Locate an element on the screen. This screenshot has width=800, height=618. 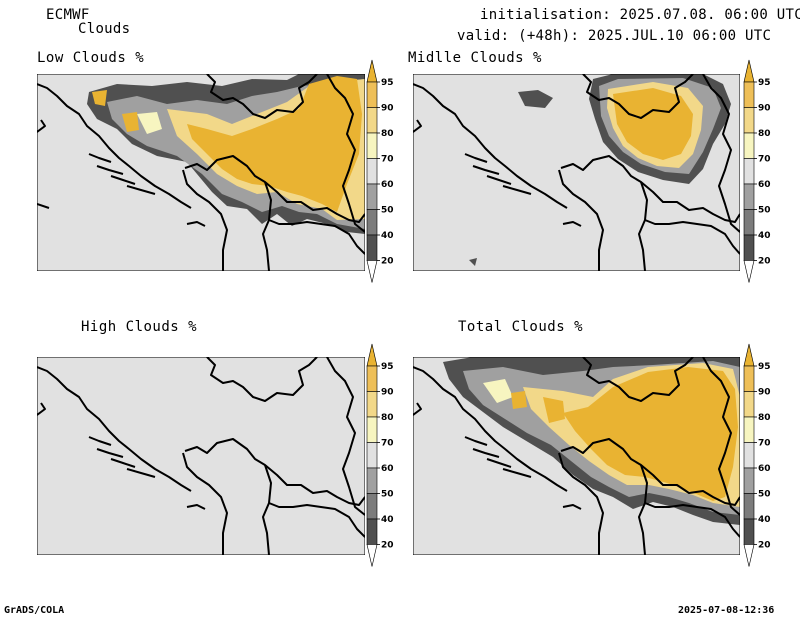
map-low-clouds is located at coordinates (201, 172).